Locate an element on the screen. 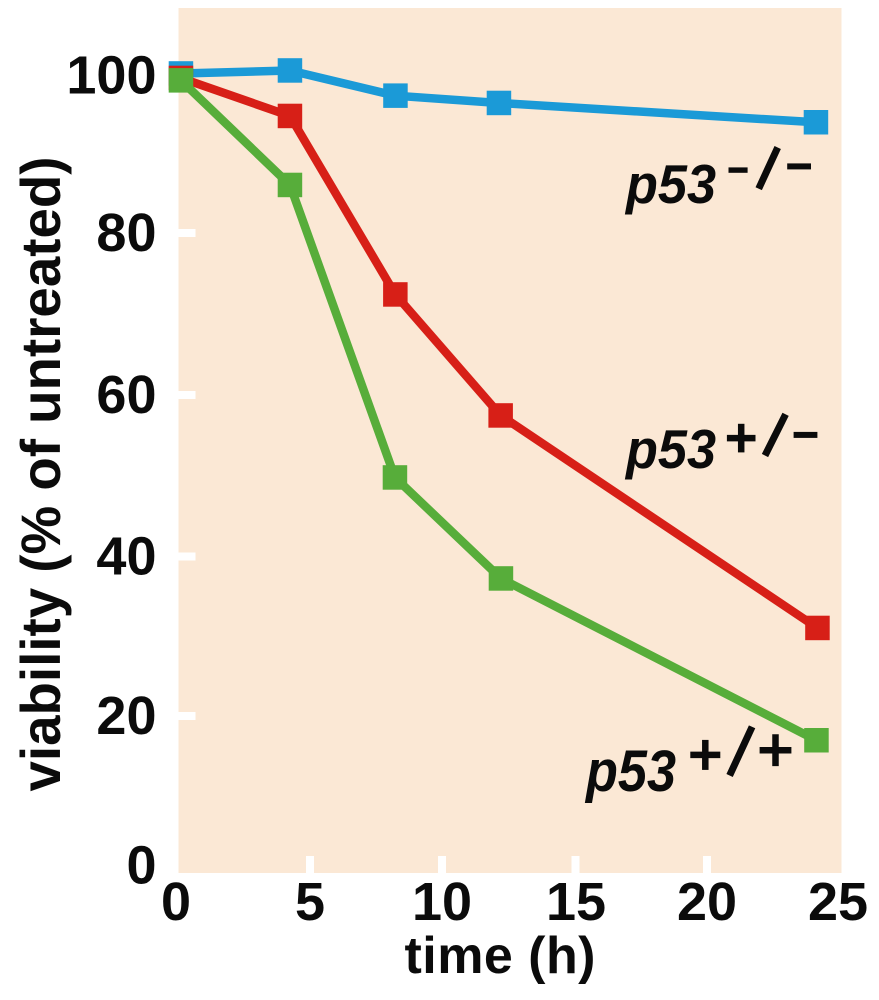  svg-text: 5 is located at coordinates (310, 902).